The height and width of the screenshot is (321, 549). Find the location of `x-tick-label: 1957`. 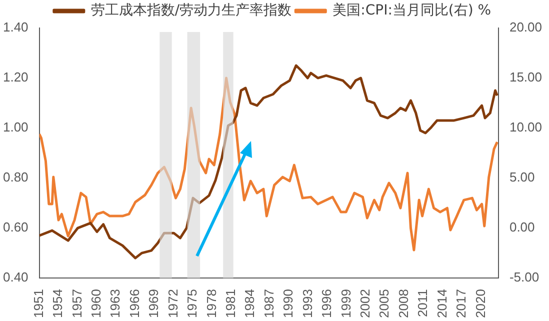

x-tick-label: 1957 is located at coordinates (76, 303).